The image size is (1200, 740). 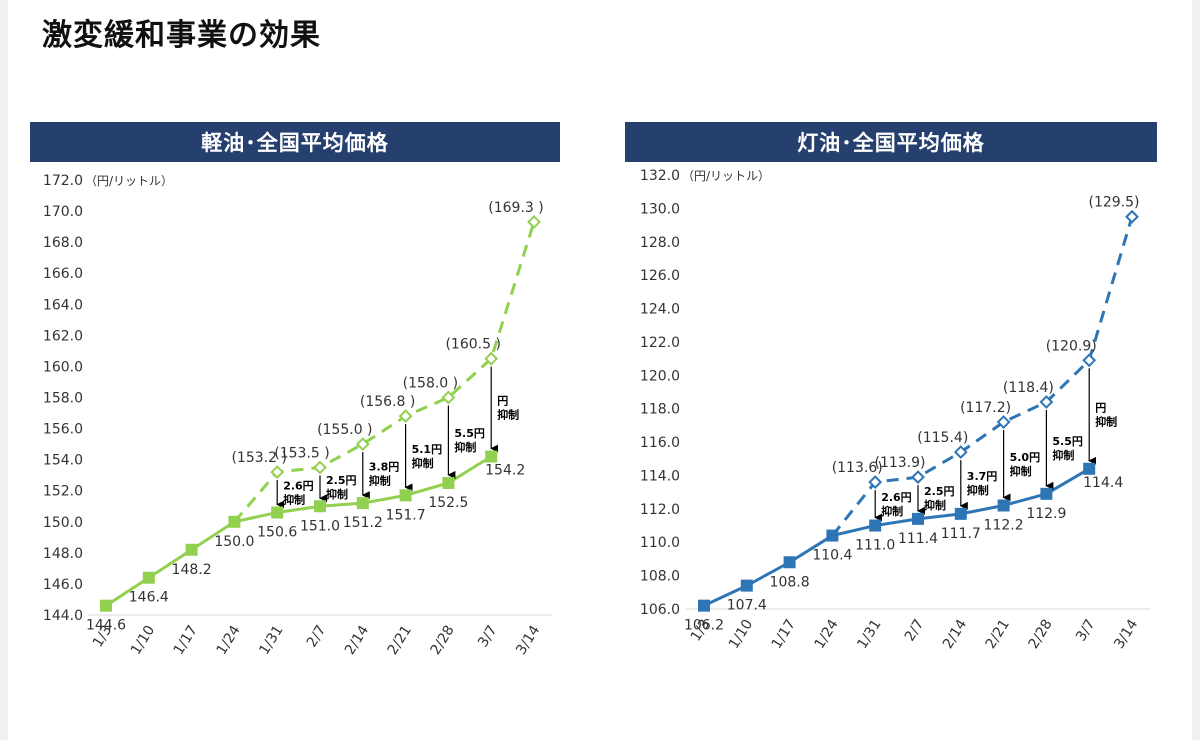 What do you see at coordinates (660, 543) in the screenshot?
I see `kerosene-y-tick: 110.0` at bounding box center [660, 543].